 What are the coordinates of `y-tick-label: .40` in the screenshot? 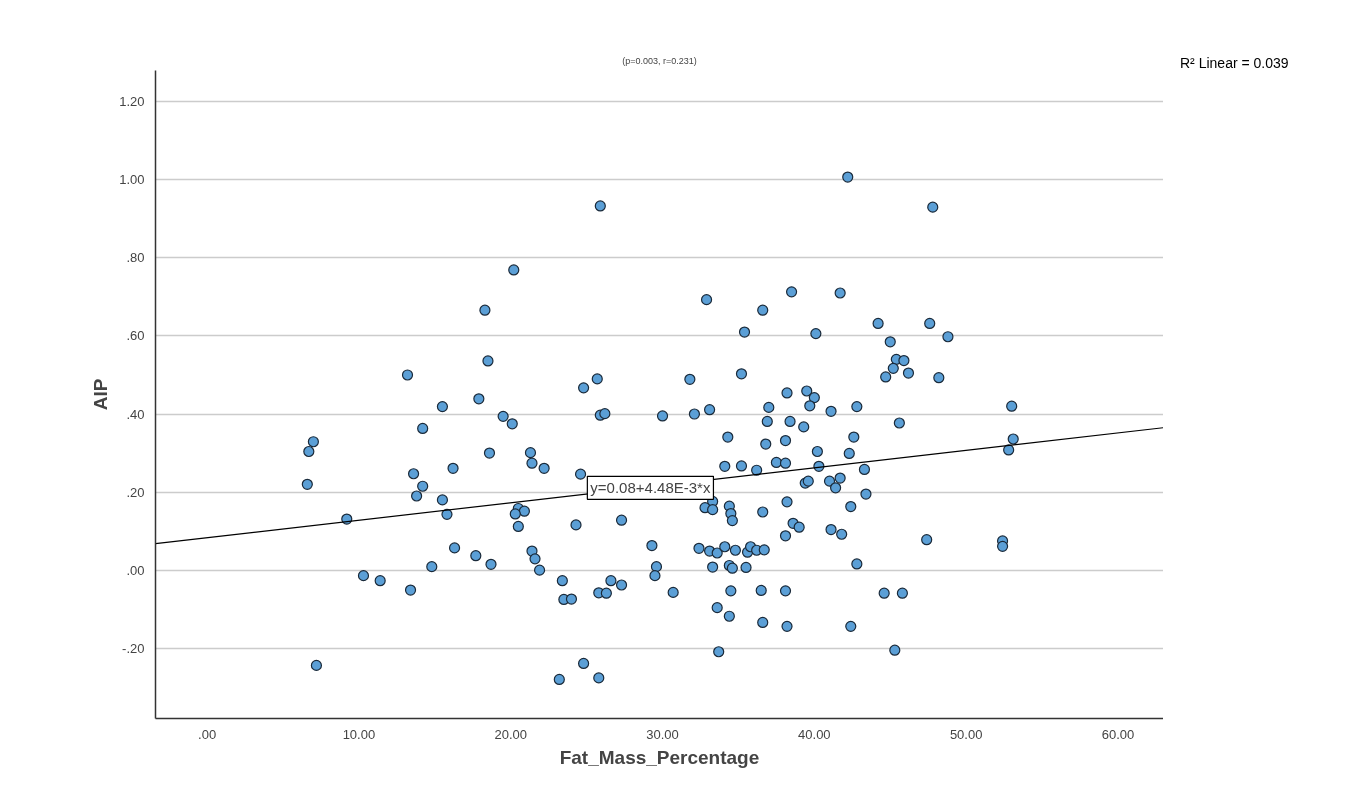 It's located at (135, 414).